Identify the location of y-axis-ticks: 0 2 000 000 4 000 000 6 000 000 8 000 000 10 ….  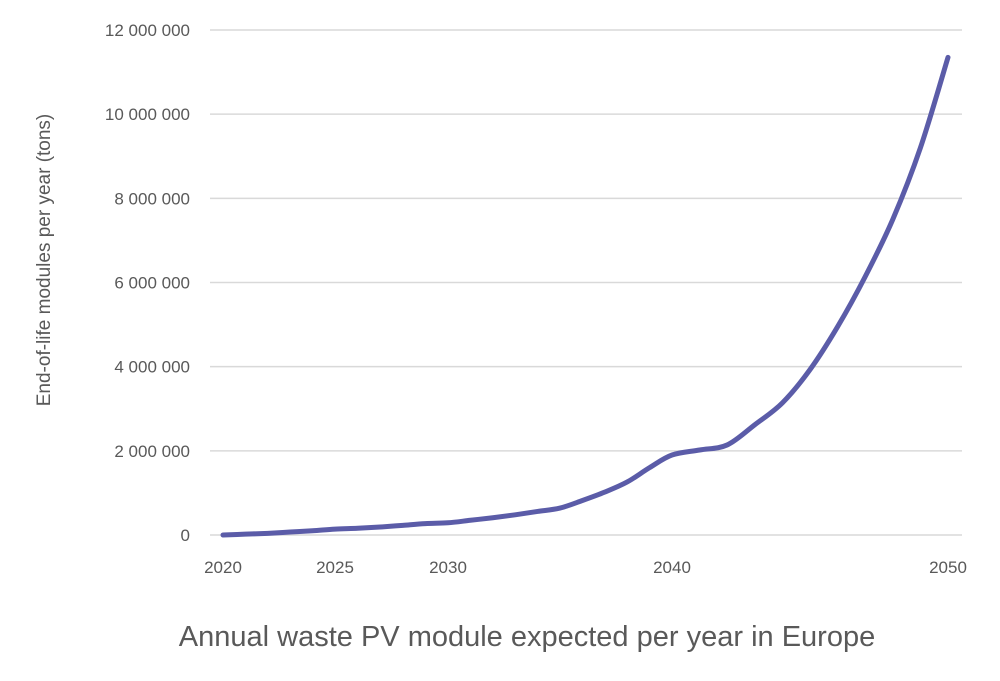
(147, 283).